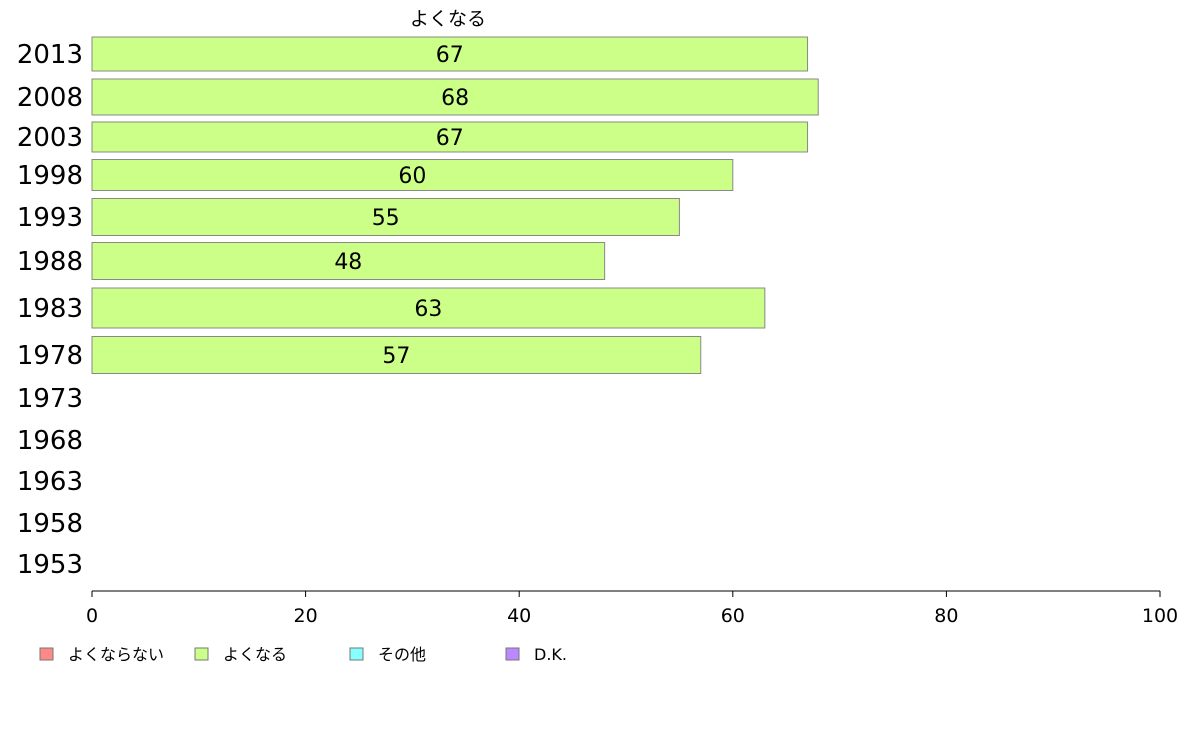  Describe the element at coordinates (50, 565) in the screenshot. I see `category-label: 1953` at that location.